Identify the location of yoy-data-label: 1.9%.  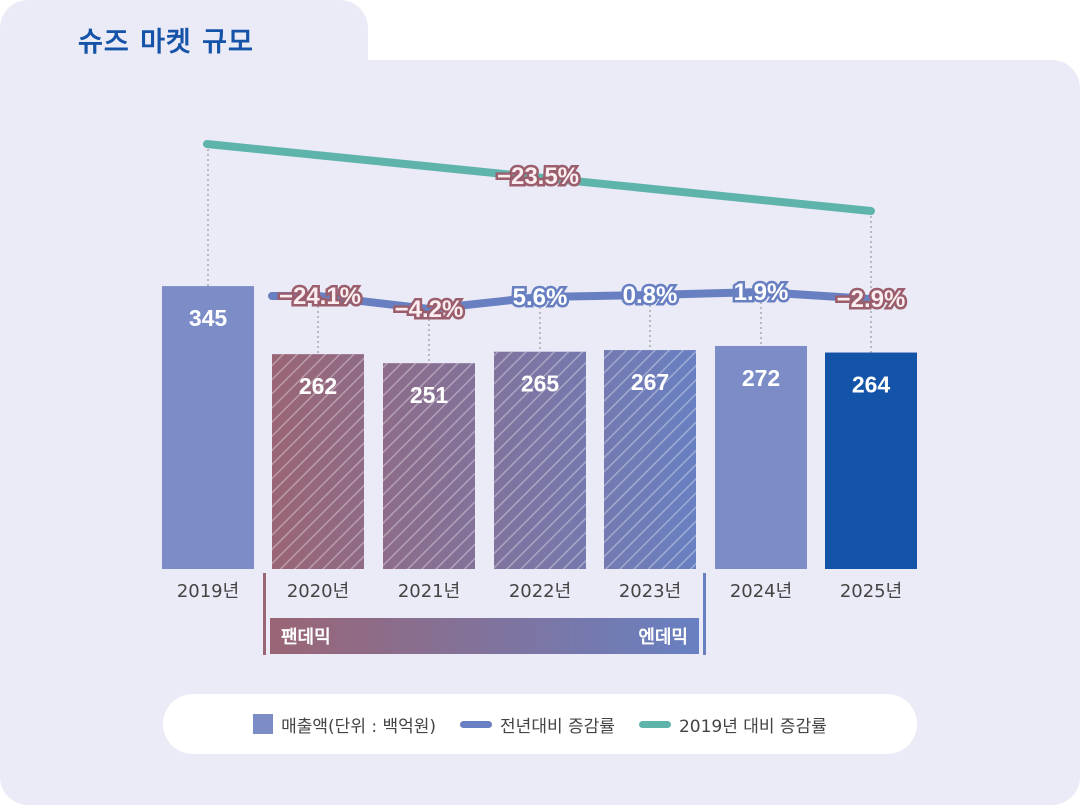
(761, 292).